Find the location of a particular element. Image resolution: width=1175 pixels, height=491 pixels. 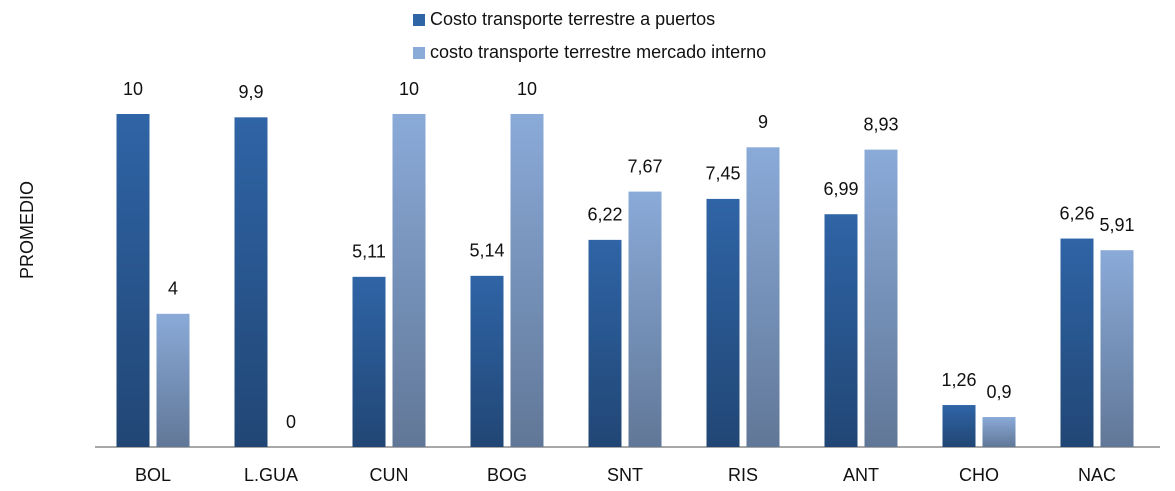

x-tick-label: ANT is located at coordinates (861, 475).